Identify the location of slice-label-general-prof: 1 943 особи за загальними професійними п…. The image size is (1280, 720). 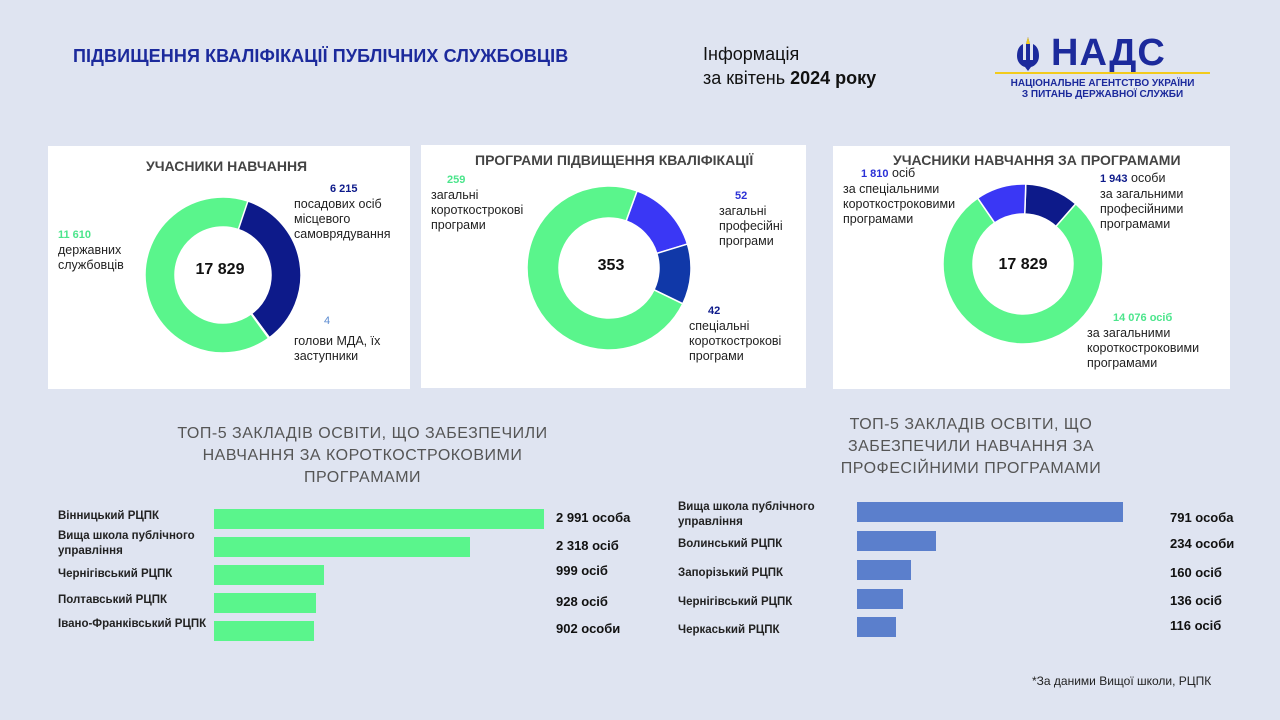
(1160, 201).